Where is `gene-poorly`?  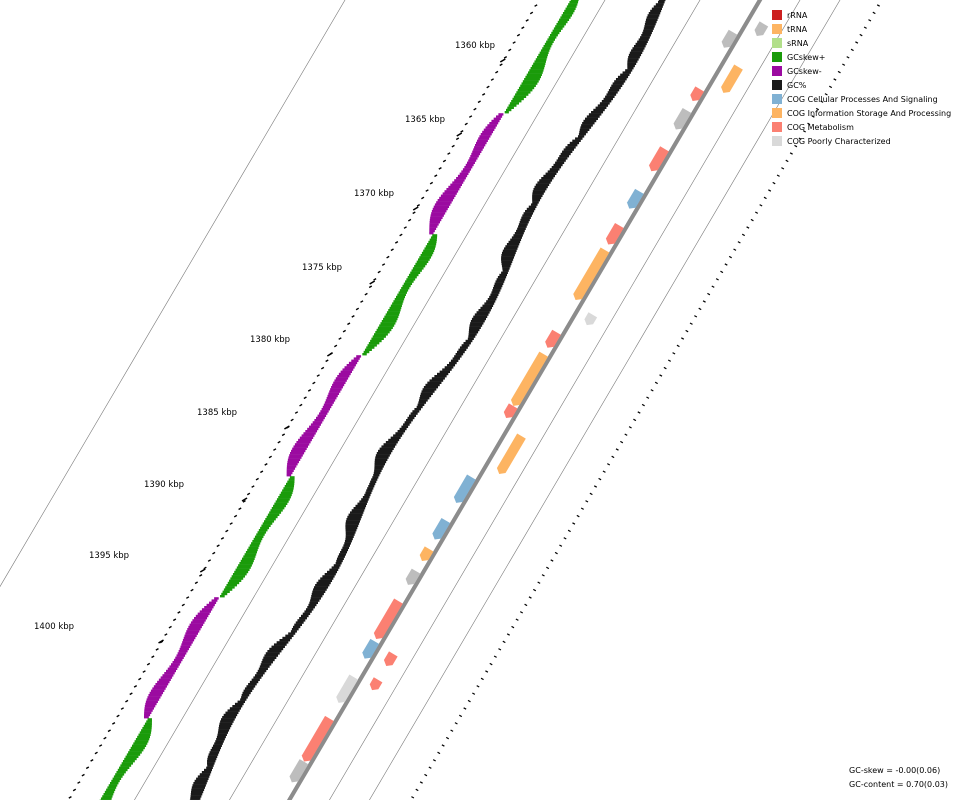
gene-poorly is located at coordinates (347, 688).